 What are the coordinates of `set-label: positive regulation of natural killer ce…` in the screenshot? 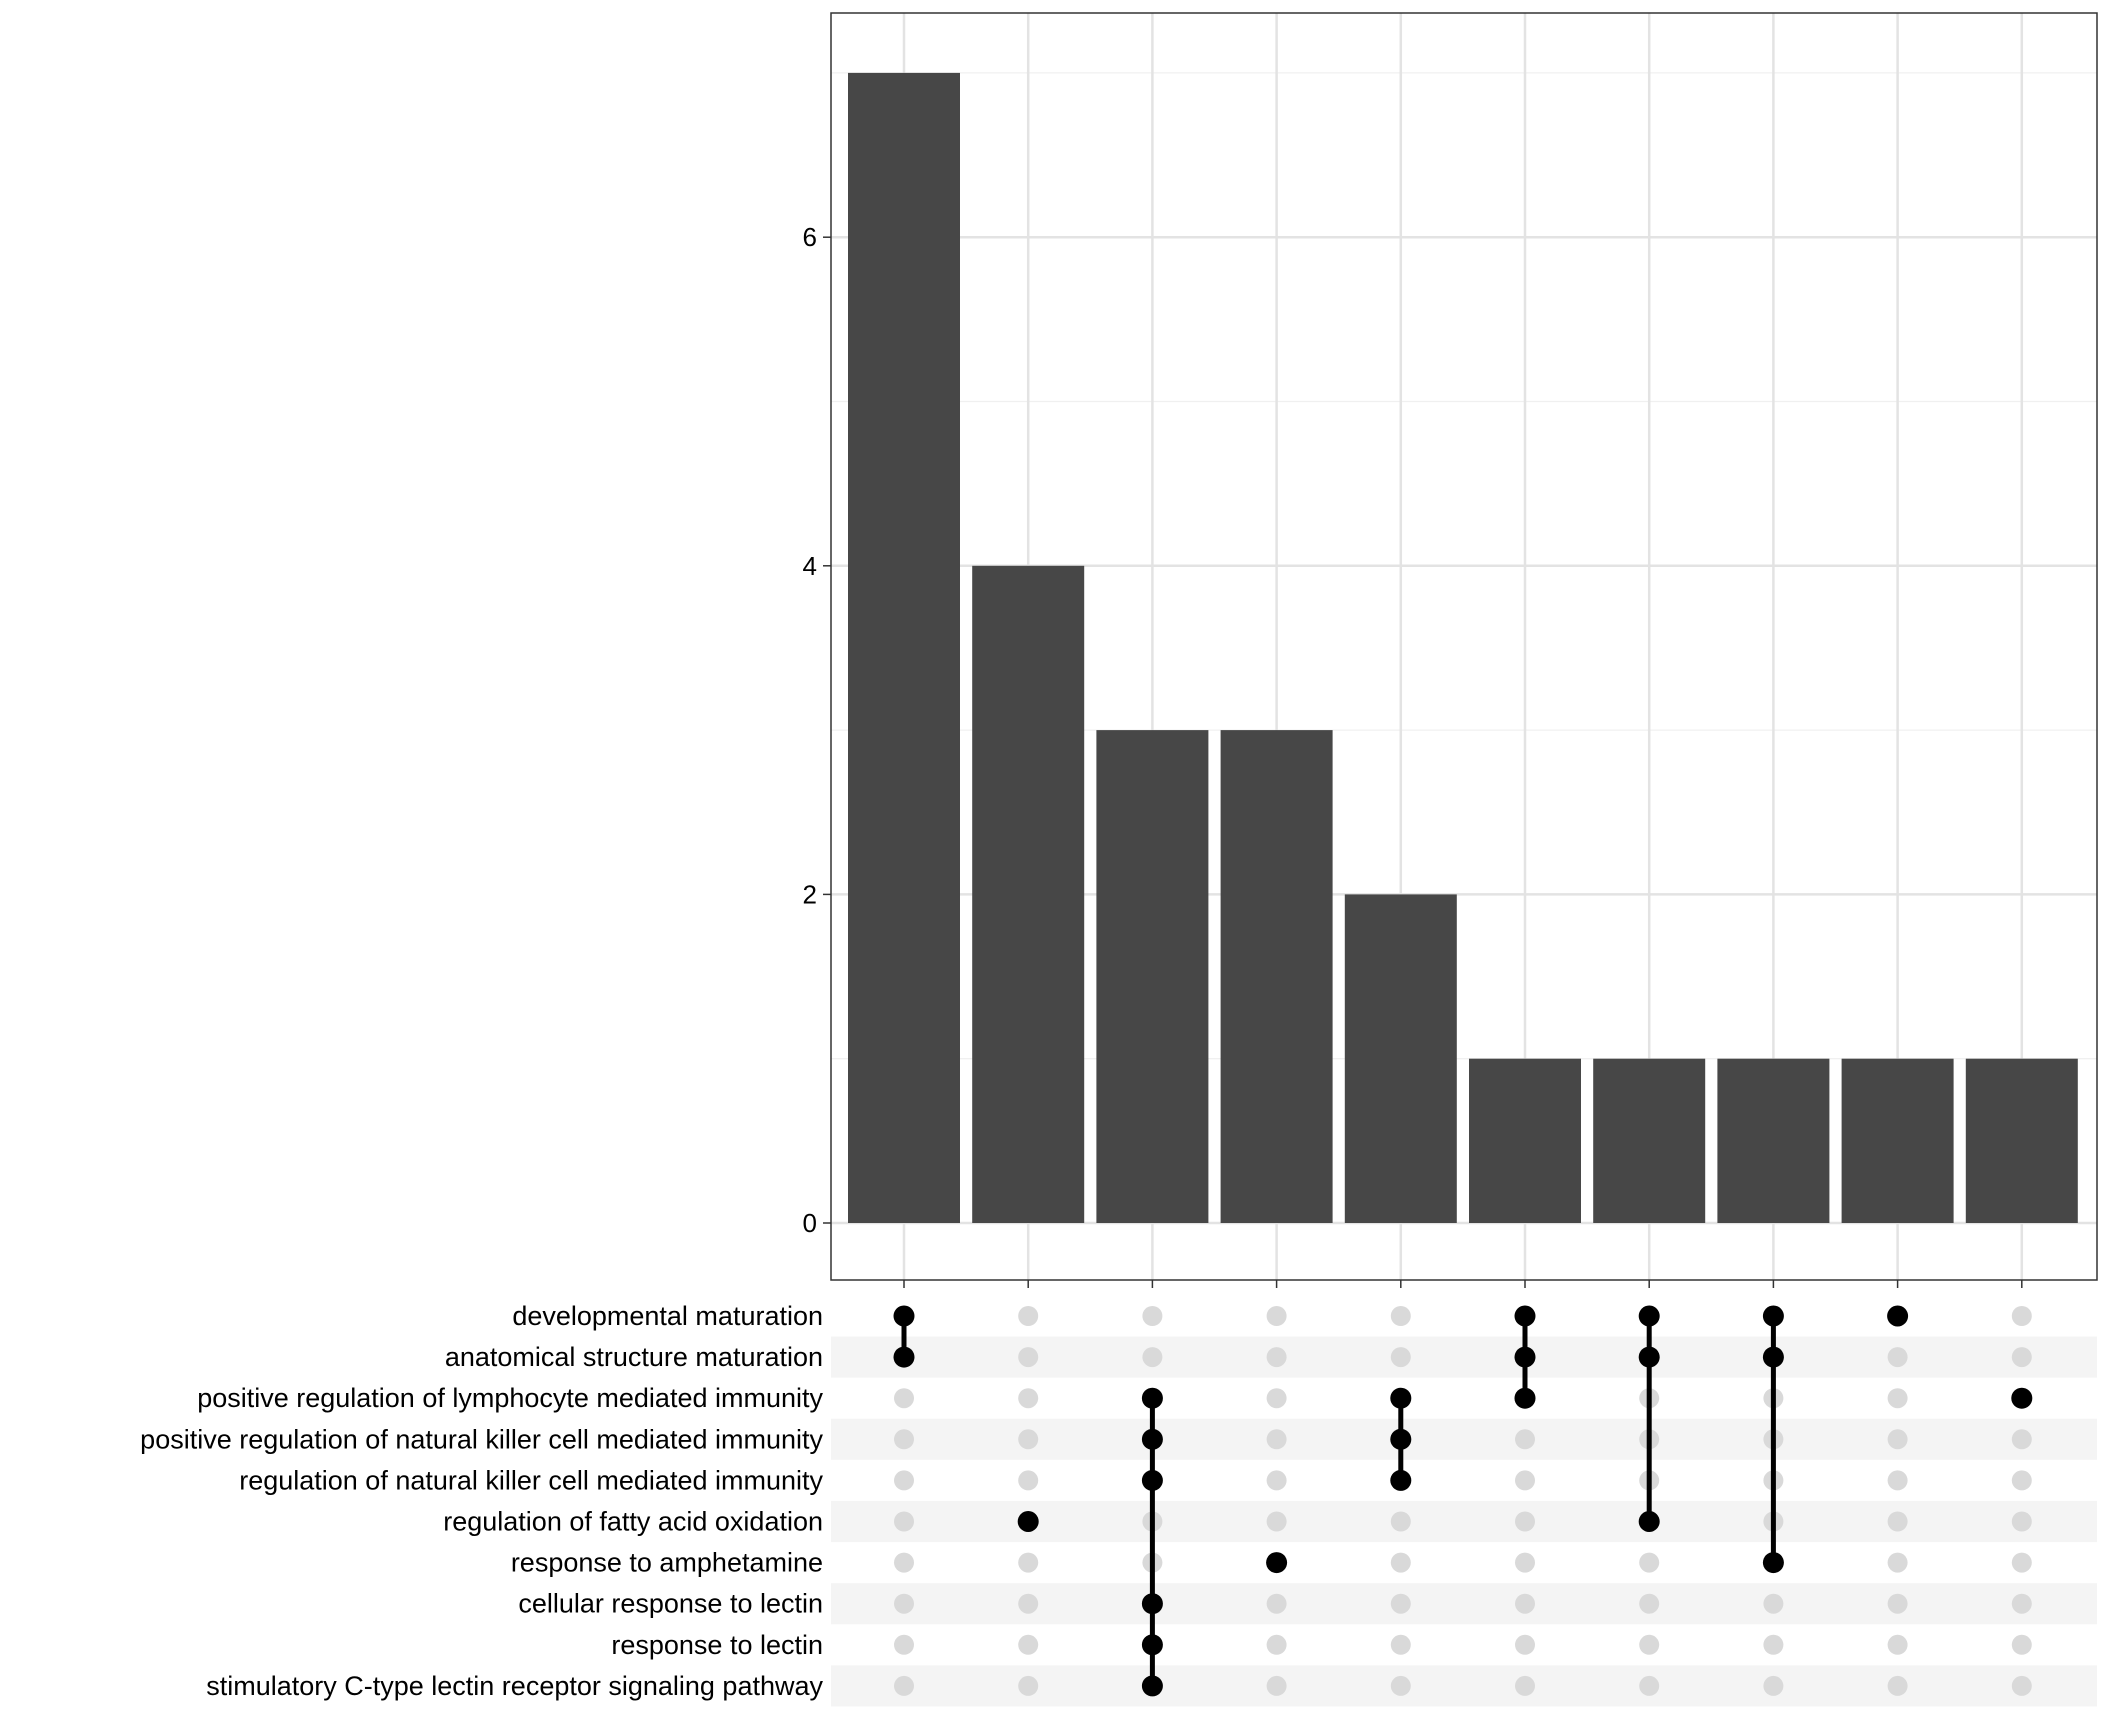 It's located at (481, 1439).